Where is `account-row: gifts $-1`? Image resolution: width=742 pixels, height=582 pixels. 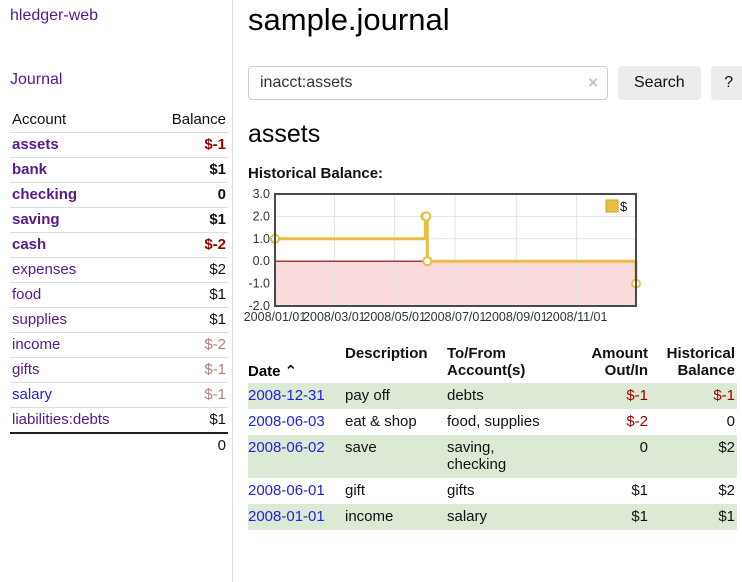
account-row: gifts $-1 is located at coordinates (119, 370).